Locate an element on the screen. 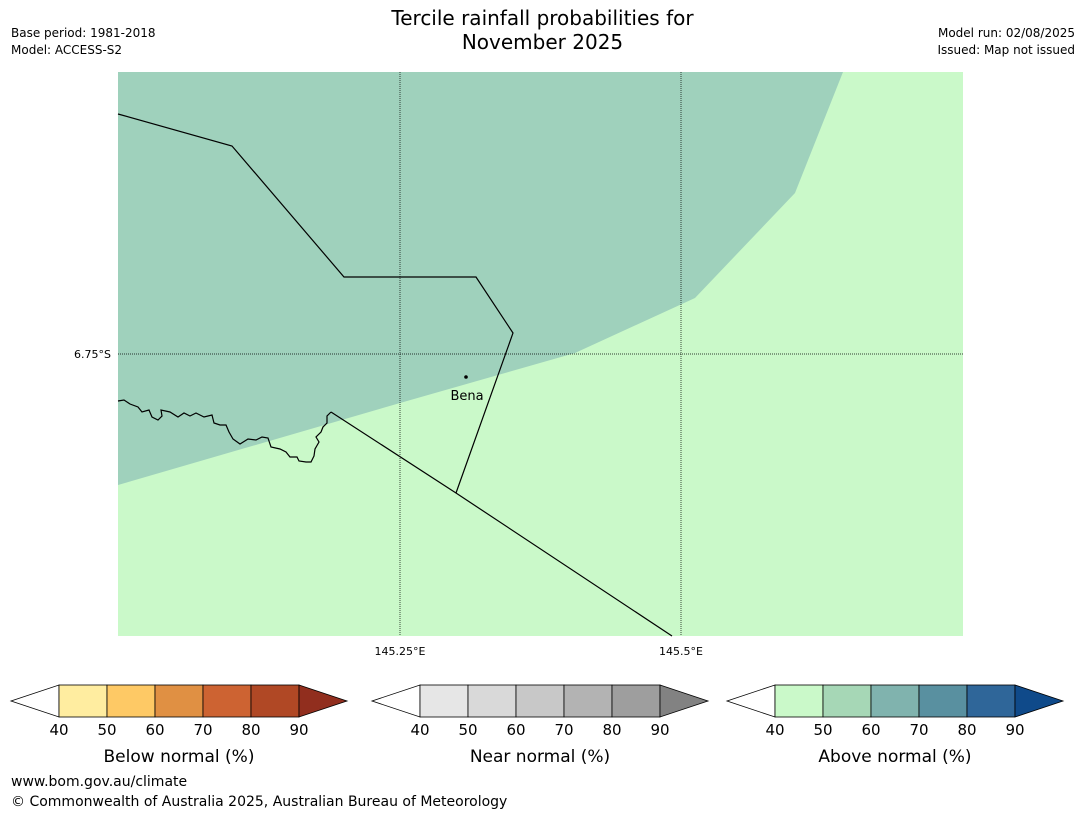 The image size is (1085, 816). near-tick-60: 60 is located at coordinates (515, 730).